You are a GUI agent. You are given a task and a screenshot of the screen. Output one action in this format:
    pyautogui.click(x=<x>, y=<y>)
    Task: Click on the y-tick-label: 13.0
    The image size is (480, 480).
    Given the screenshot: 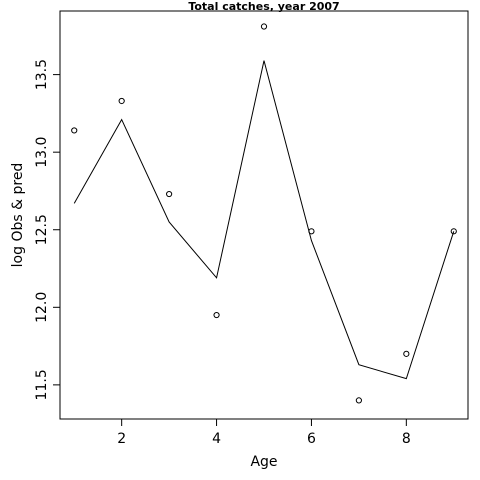 What is the action you would take?
    pyautogui.click(x=42, y=152)
    